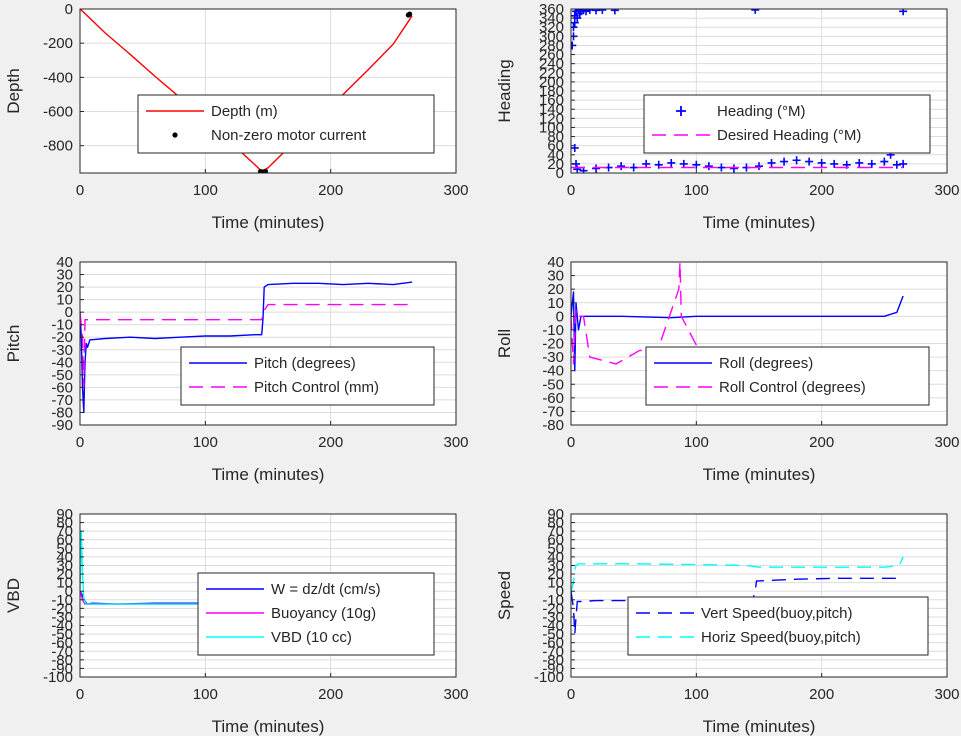 Image resolution: width=961 pixels, height=736 pixels. Describe the element at coordinates (58, 77) in the screenshot. I see `depth-ytick-label: -400` at that location.